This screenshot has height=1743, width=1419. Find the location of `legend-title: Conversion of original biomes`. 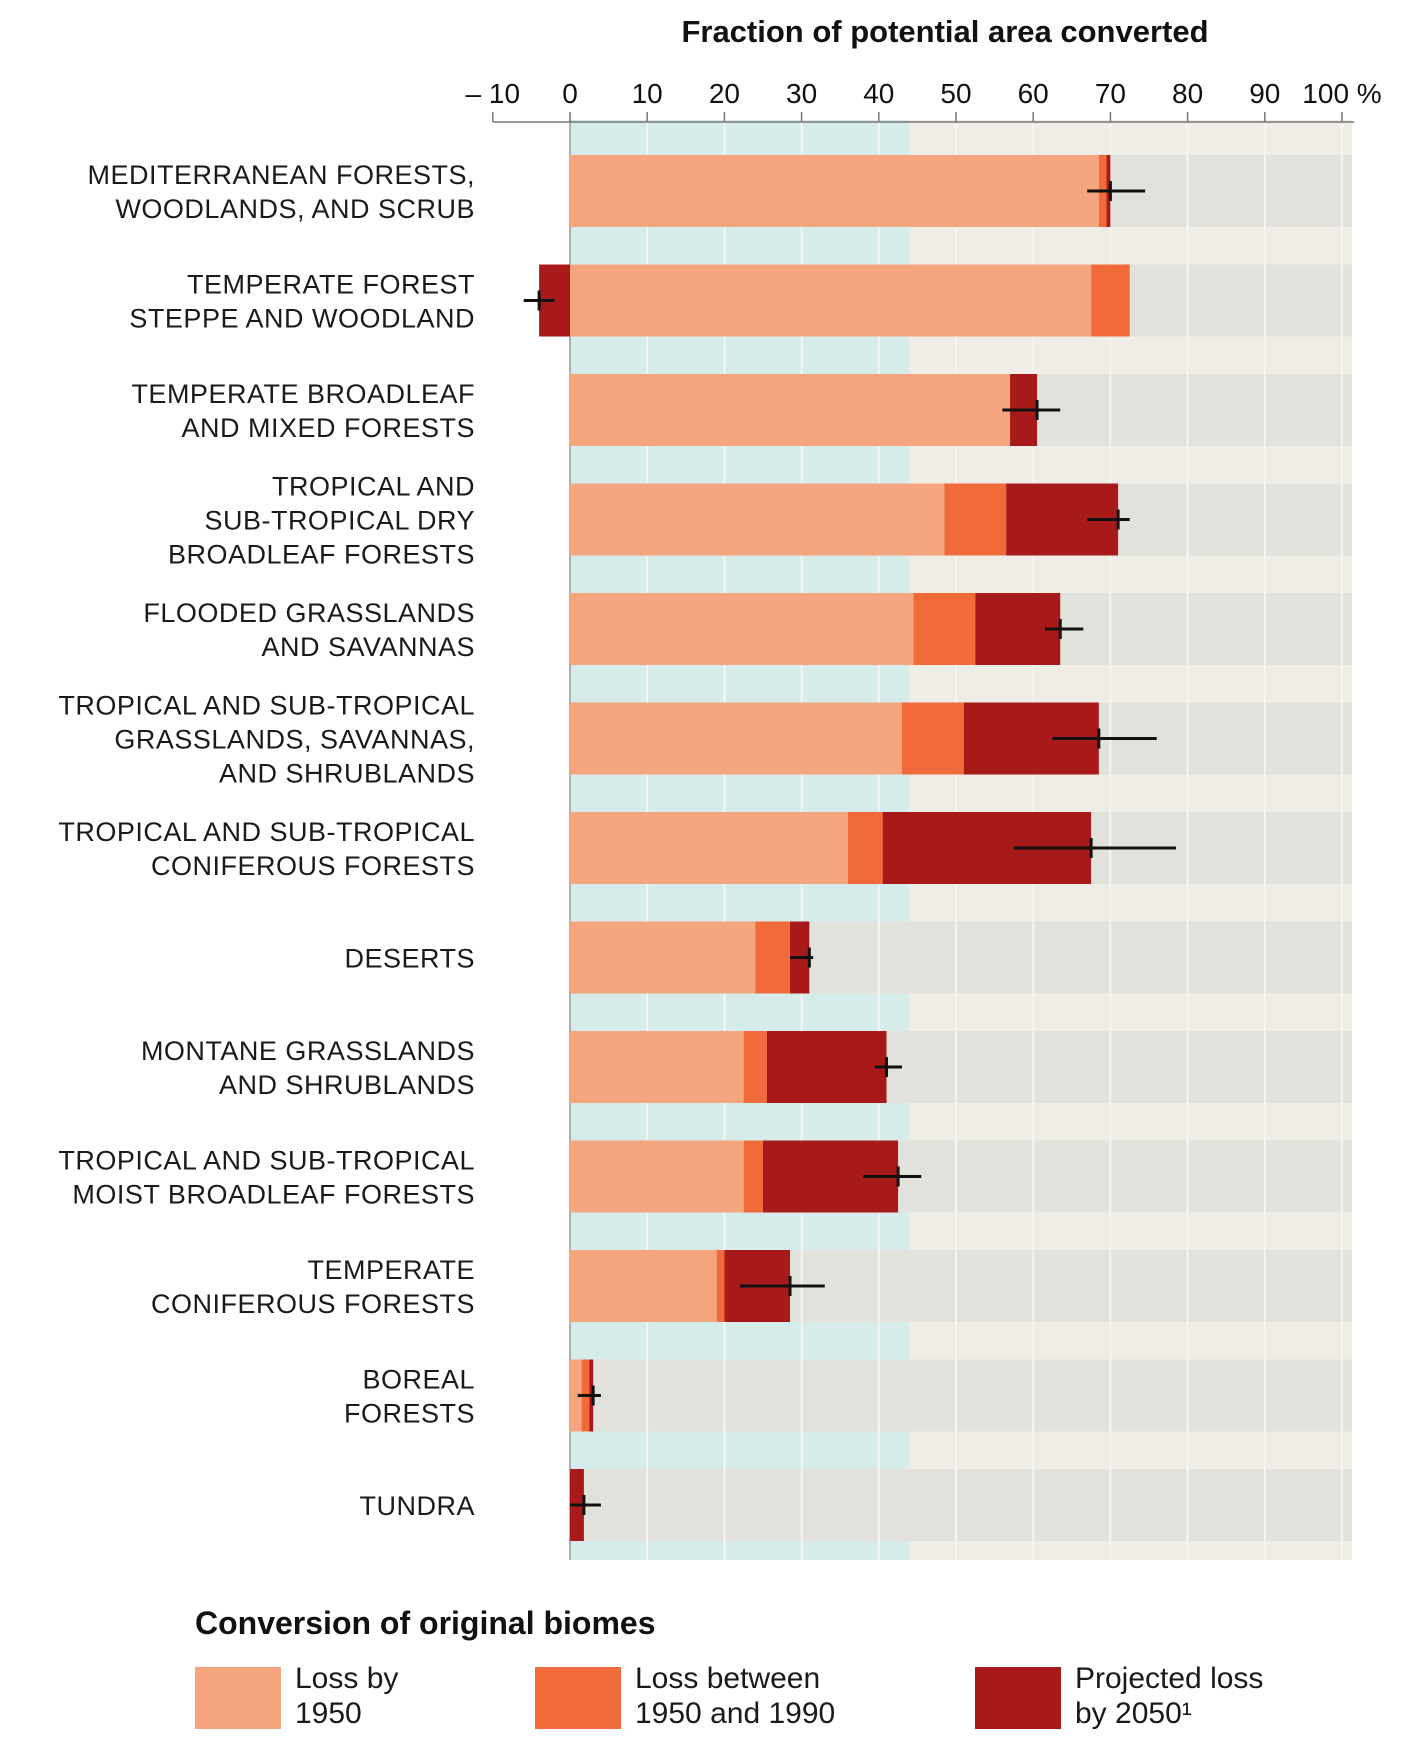

legend-title: Conversion of original biomes is located at coordinates (425, 1623).